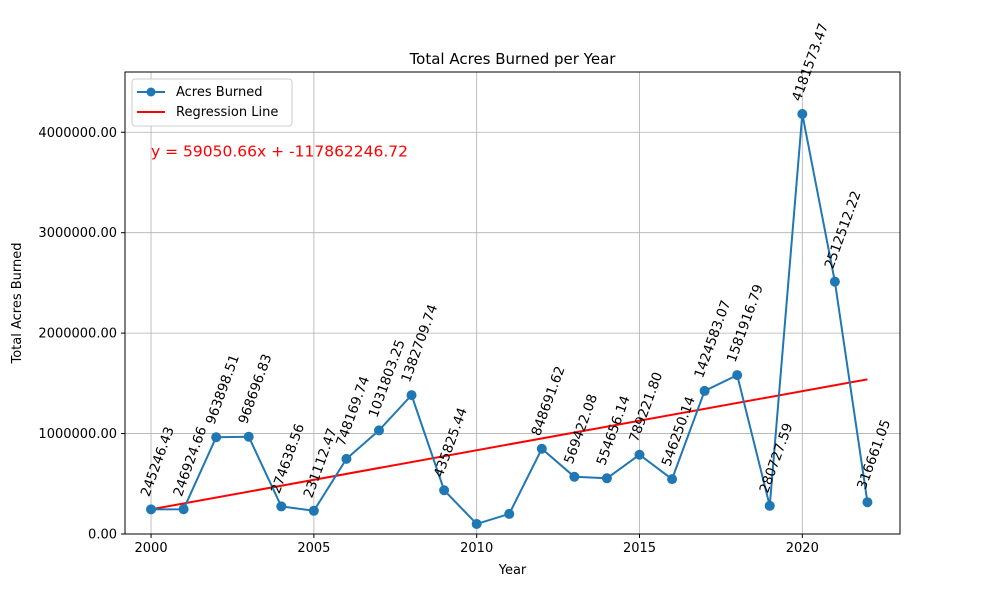 The height and width of the screenshot is (600, 1000). What do you see at coordinates (219, 92) in the screenshot?
I see `legend-label-acres-burned: Acres Burned` at bounding box center [219, 92].